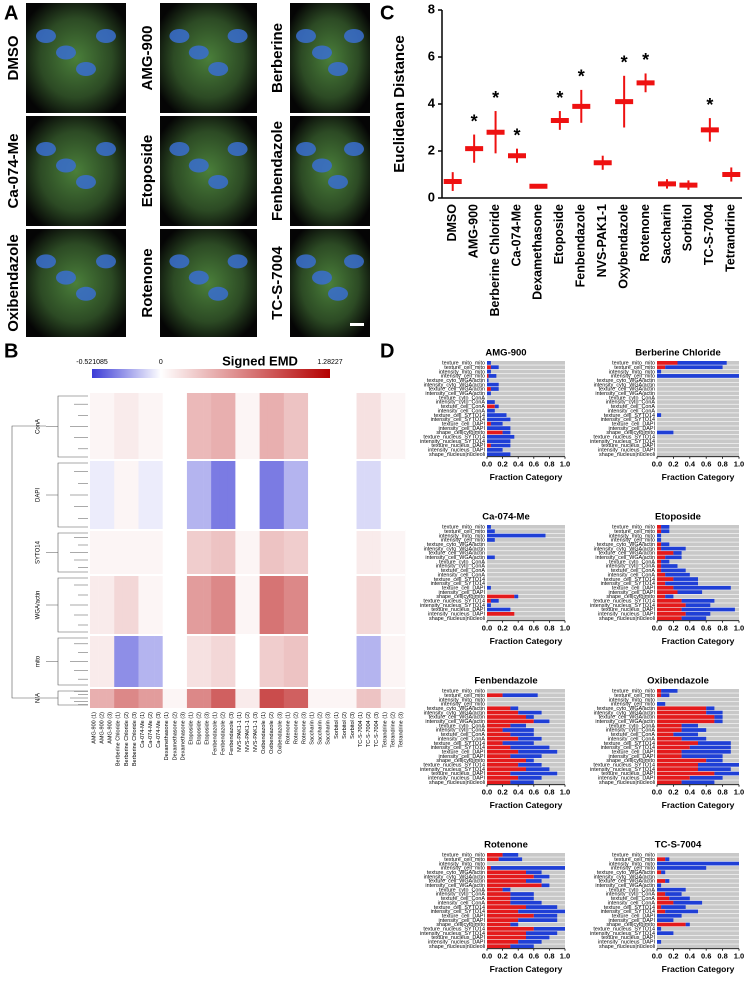 This screenshot has width=748, height=999. Describe the element at coordinates (495, 260) in the screenshot. I see `x-tick-label: Berberine Chloride` at that location.